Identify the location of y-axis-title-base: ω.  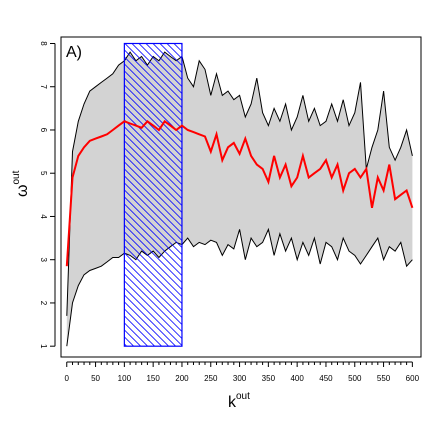
(22, 191).